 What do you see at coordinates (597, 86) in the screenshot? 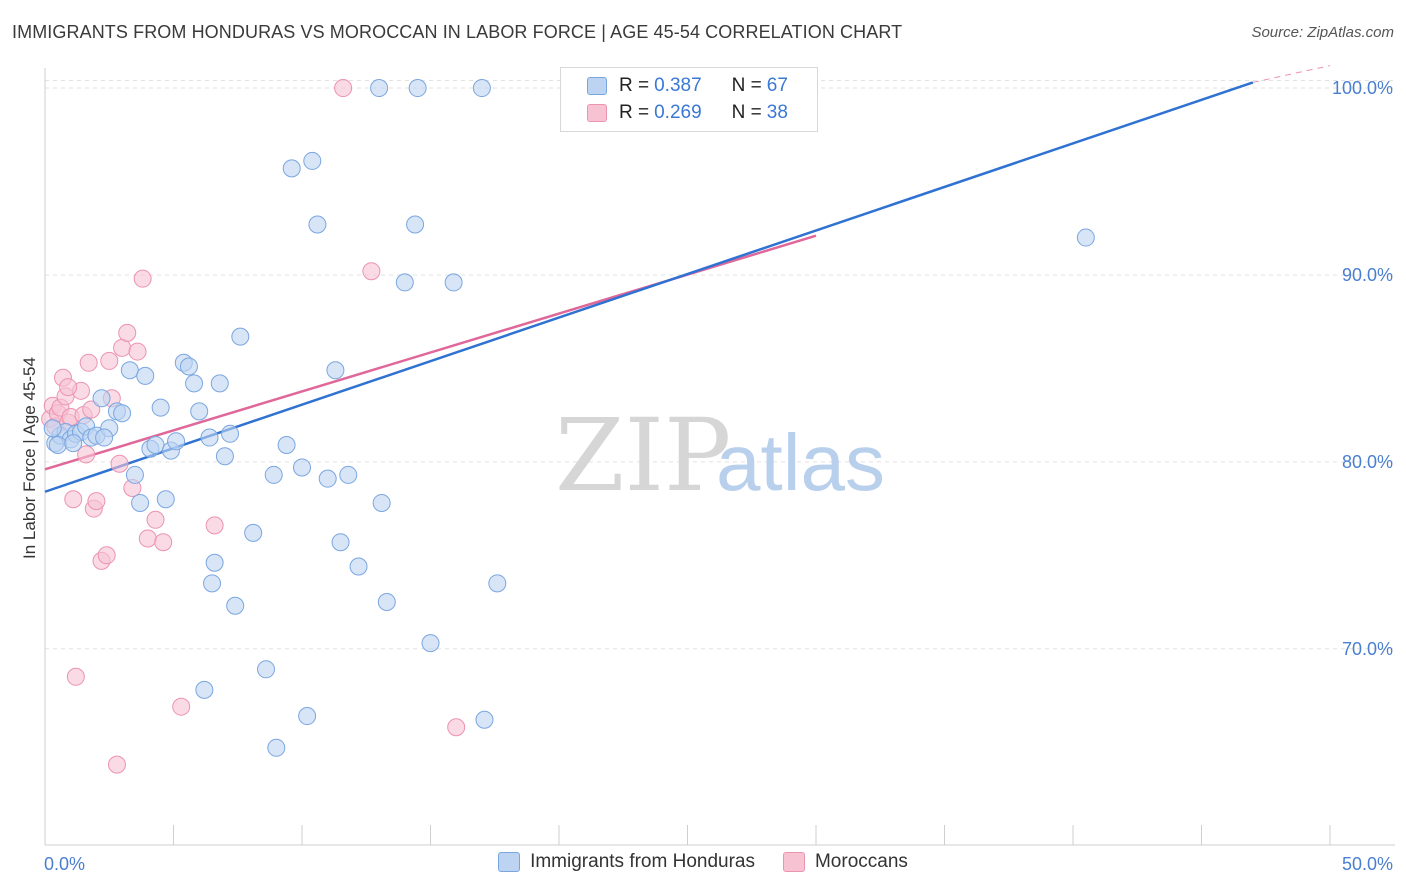
I see `legend-swatch-blue` at bounding box center [597, 86].